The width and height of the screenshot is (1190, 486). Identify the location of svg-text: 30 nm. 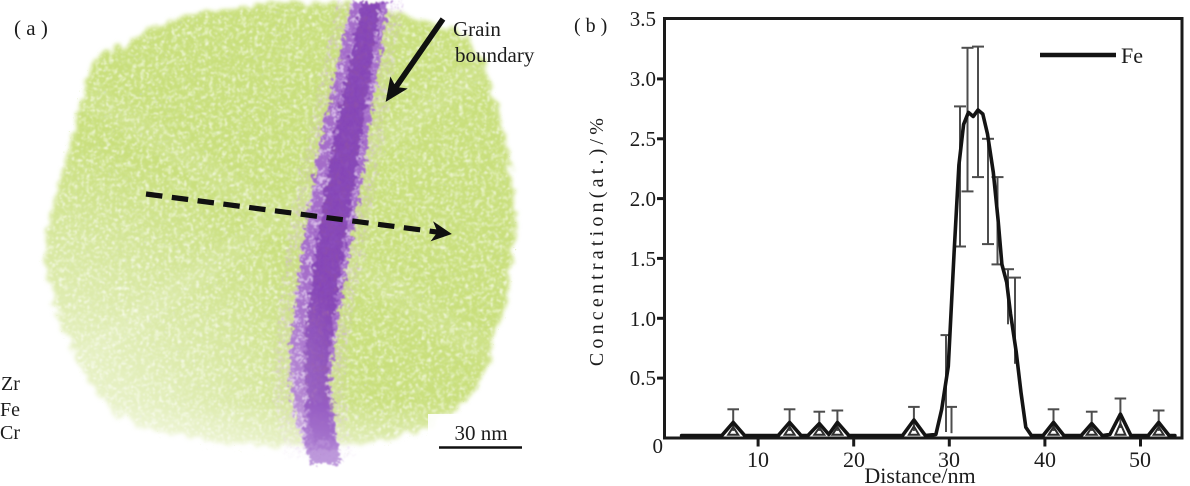
(480, 433).